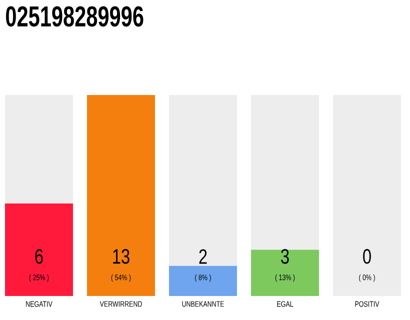 This screenshot has height=320, width=410. Describe the element at coordinates (203, 256) in the screenshot. I see `text: 2` at that location.